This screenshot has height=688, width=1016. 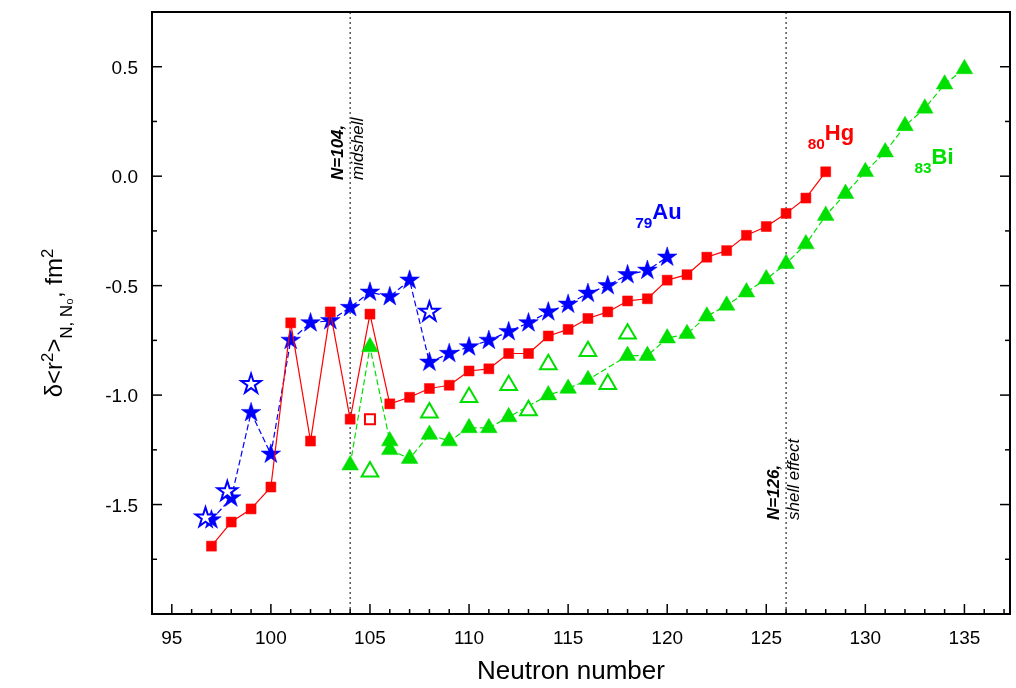 I want to click on series-label: $_{83}$Bi, so click(x=934, y=159).